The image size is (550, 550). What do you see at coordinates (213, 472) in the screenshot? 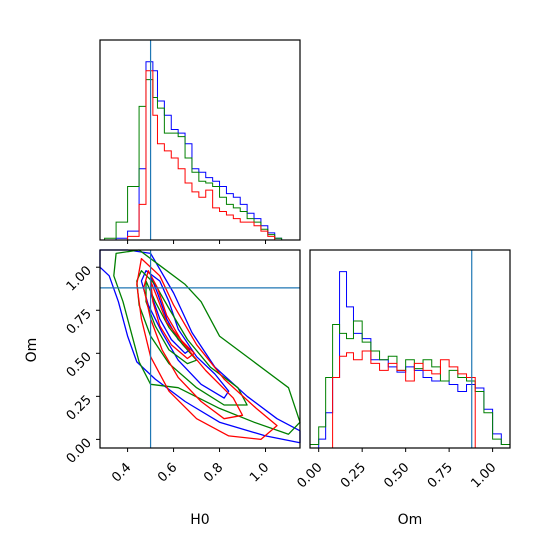
I see `contour-x-tick-label-2: 0.8` at bounding box center [213, 472].